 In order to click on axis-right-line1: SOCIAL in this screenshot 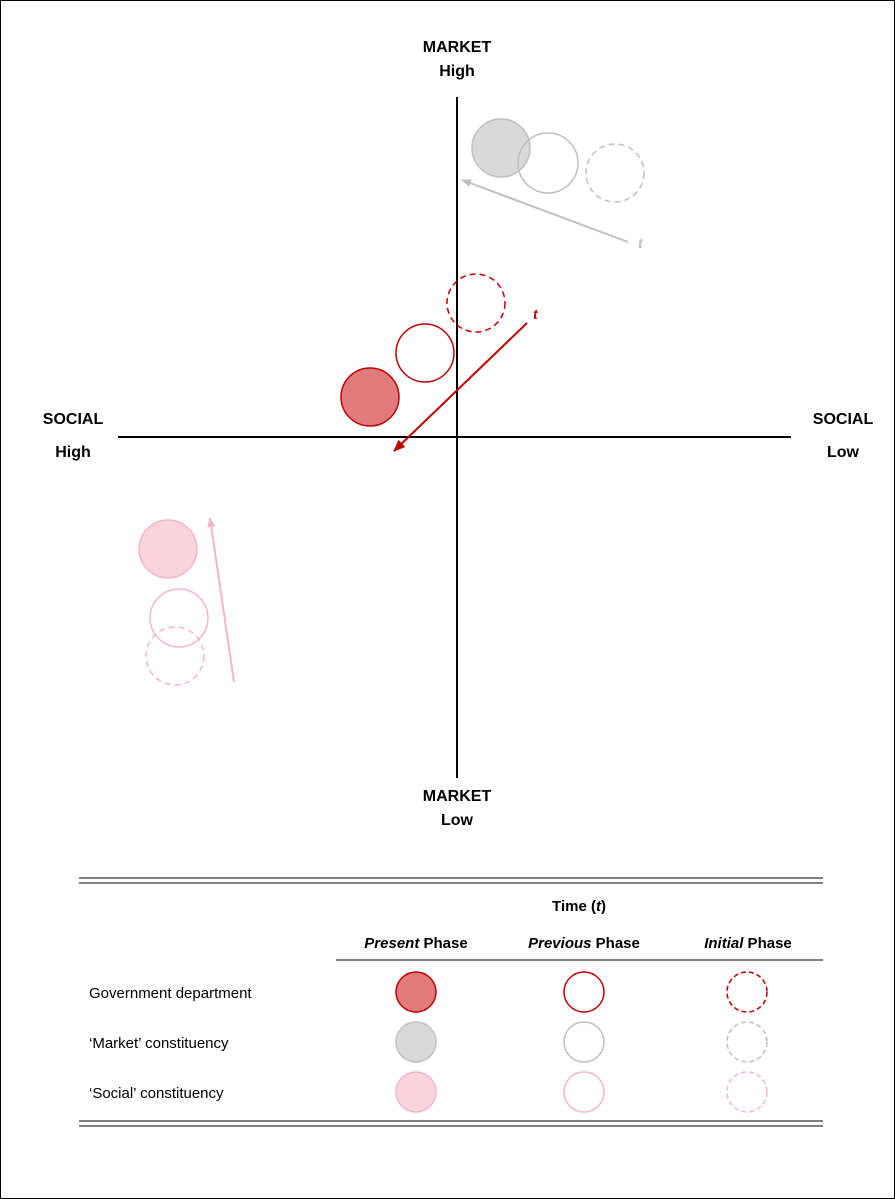, I will do `click(843, 419)`.